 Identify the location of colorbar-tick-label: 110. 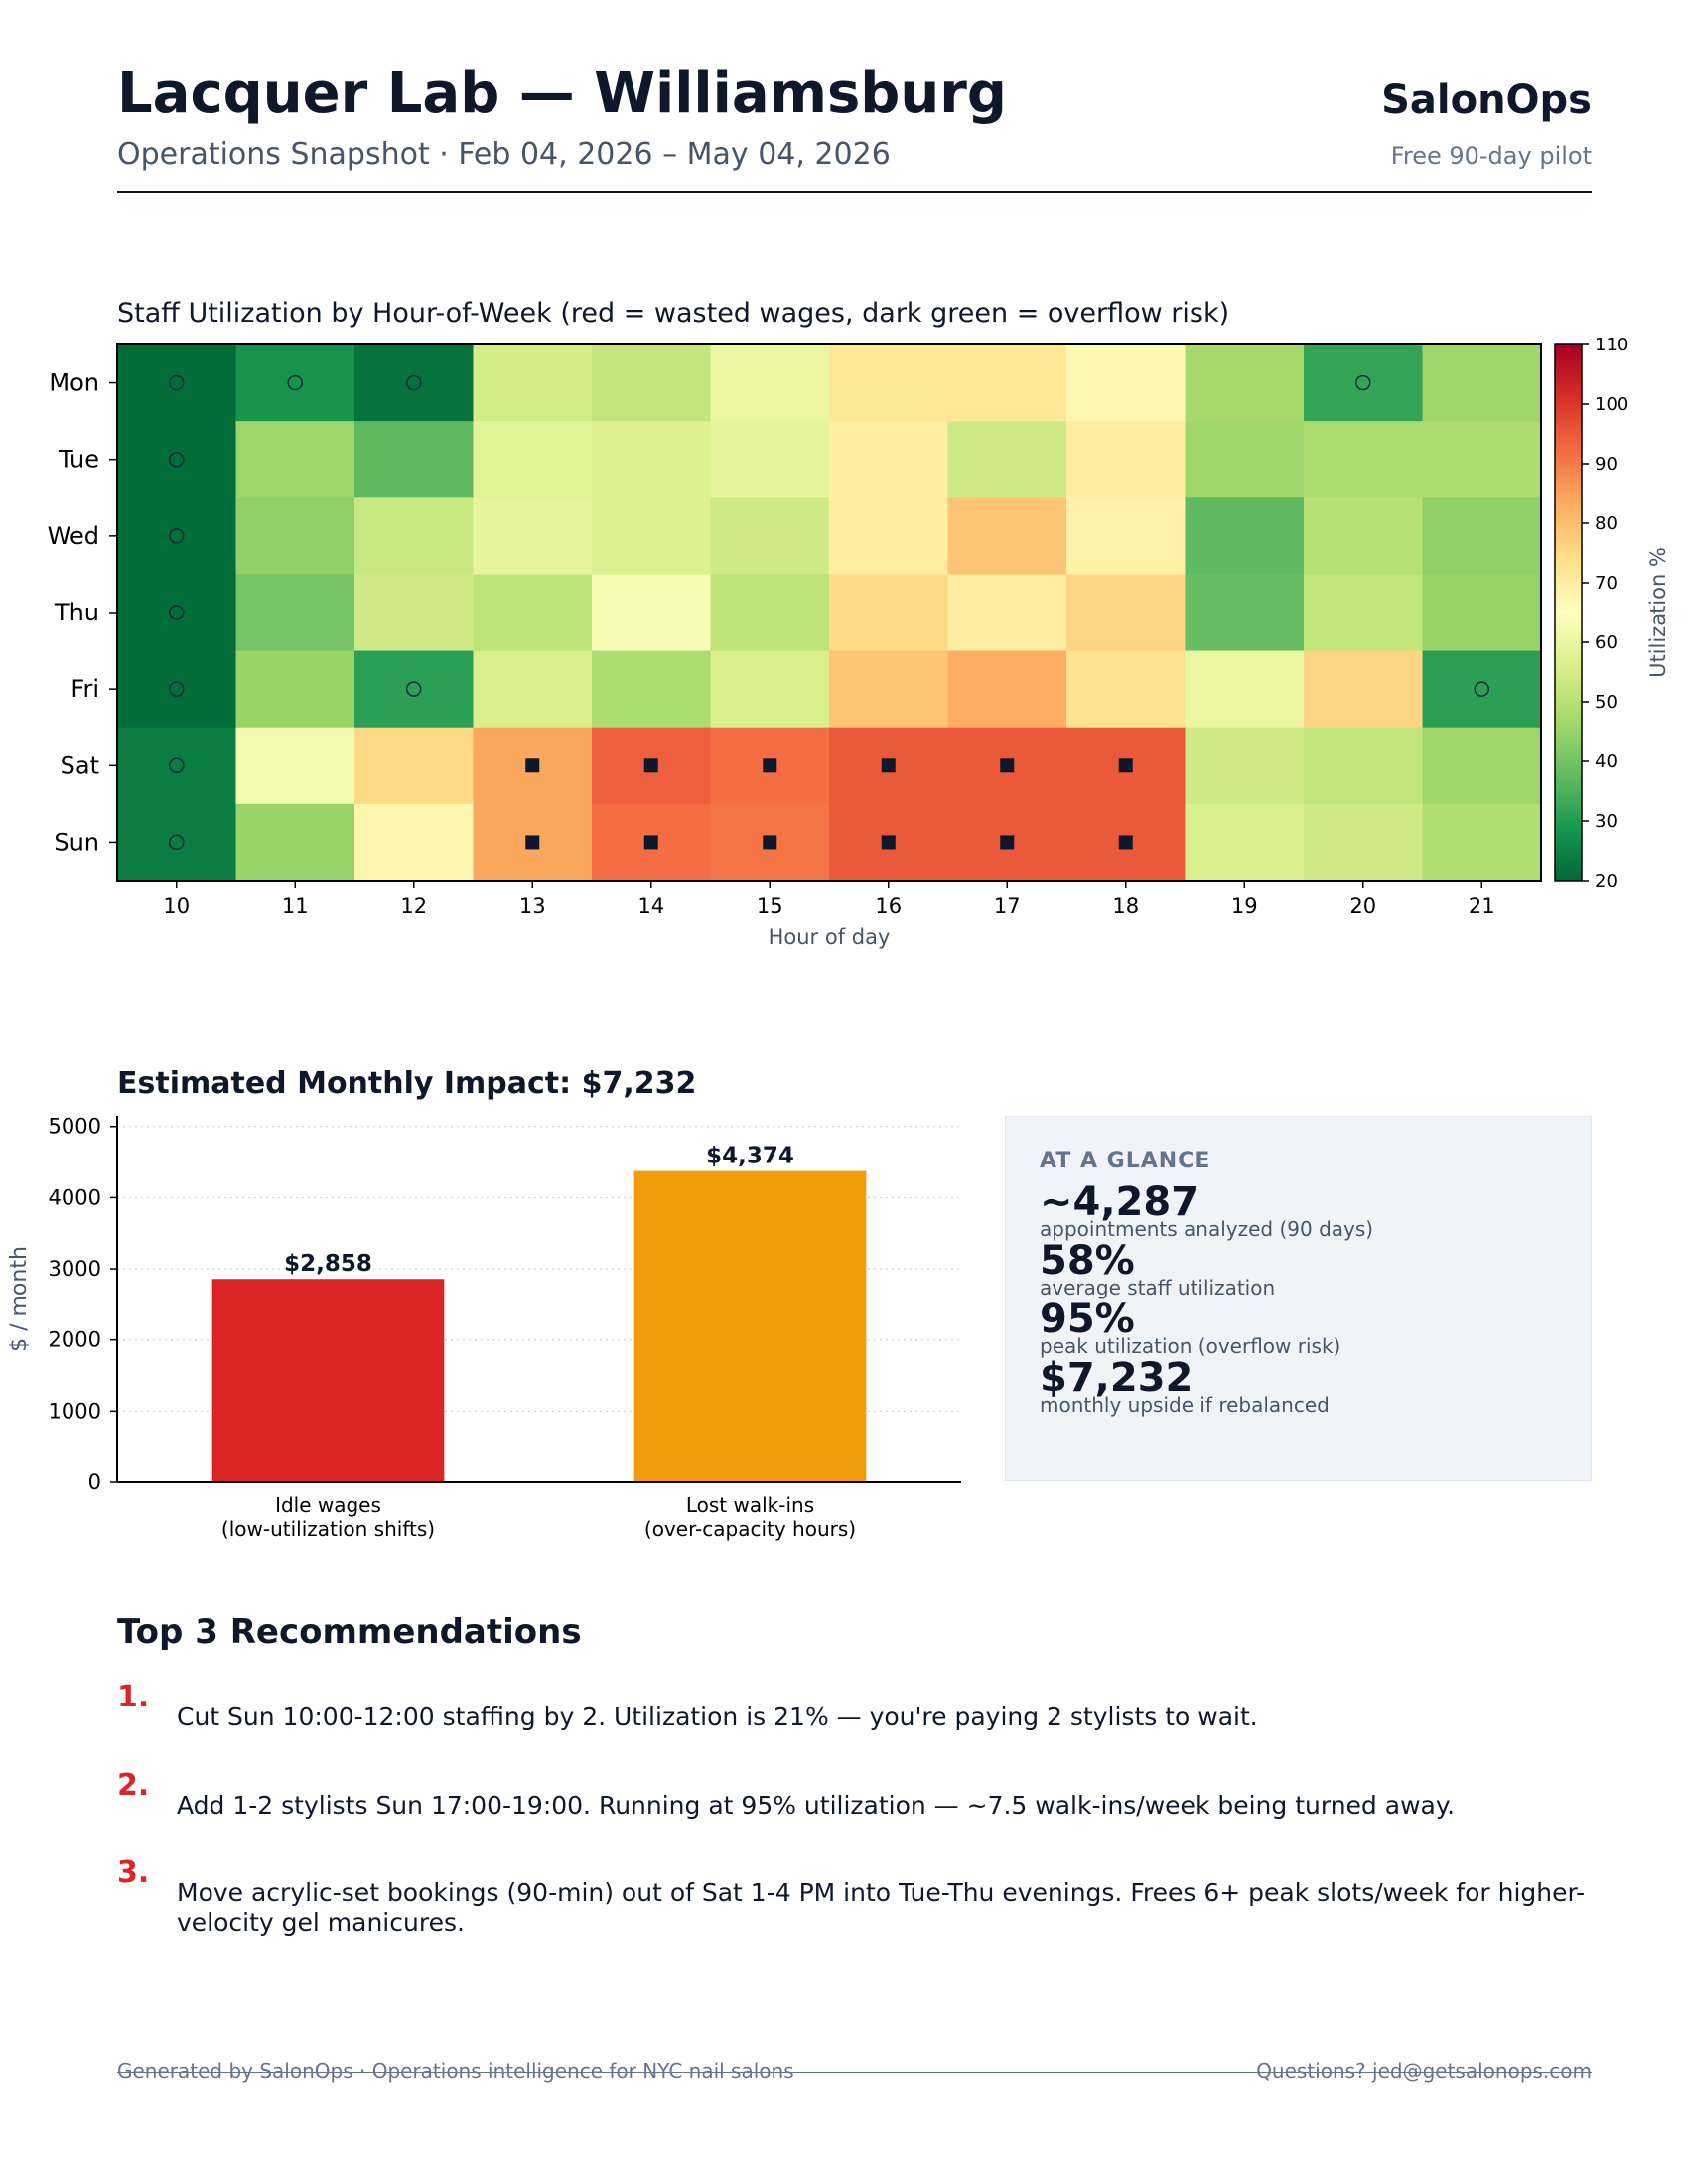
(1611, 345).